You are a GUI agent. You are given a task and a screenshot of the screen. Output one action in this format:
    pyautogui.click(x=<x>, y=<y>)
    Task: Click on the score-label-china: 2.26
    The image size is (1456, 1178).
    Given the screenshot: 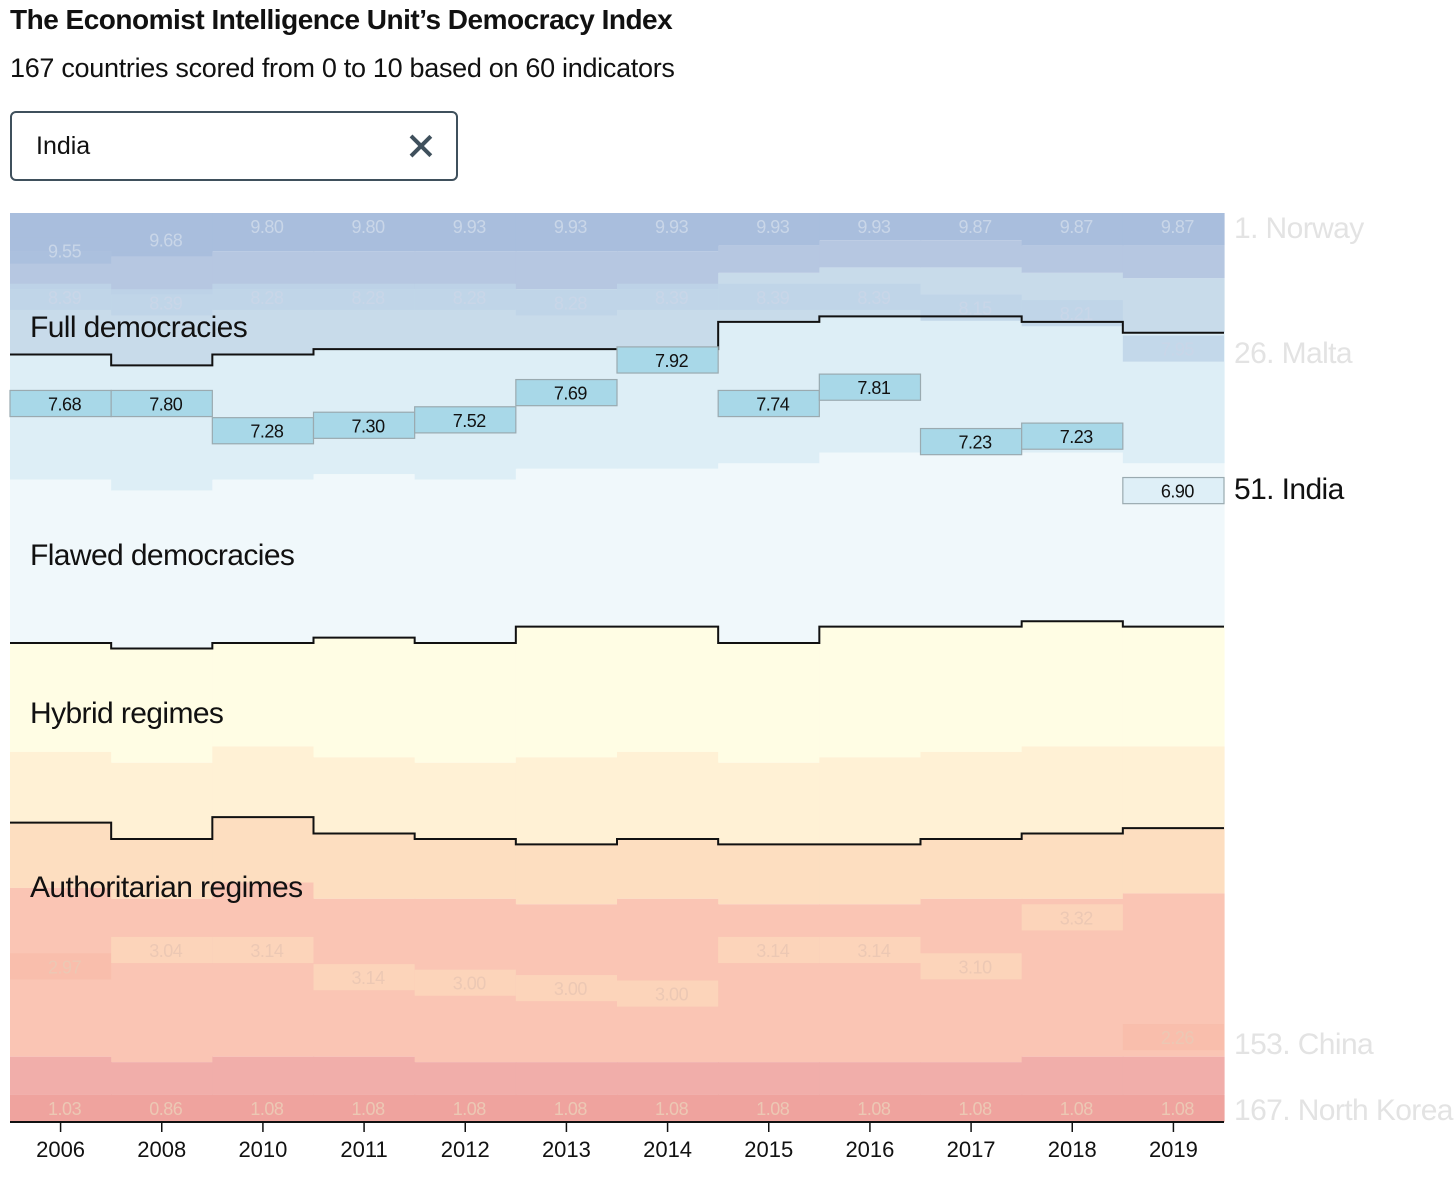 What is the action you would take?
    pyautogui.click(x=1178, y=1038)
    